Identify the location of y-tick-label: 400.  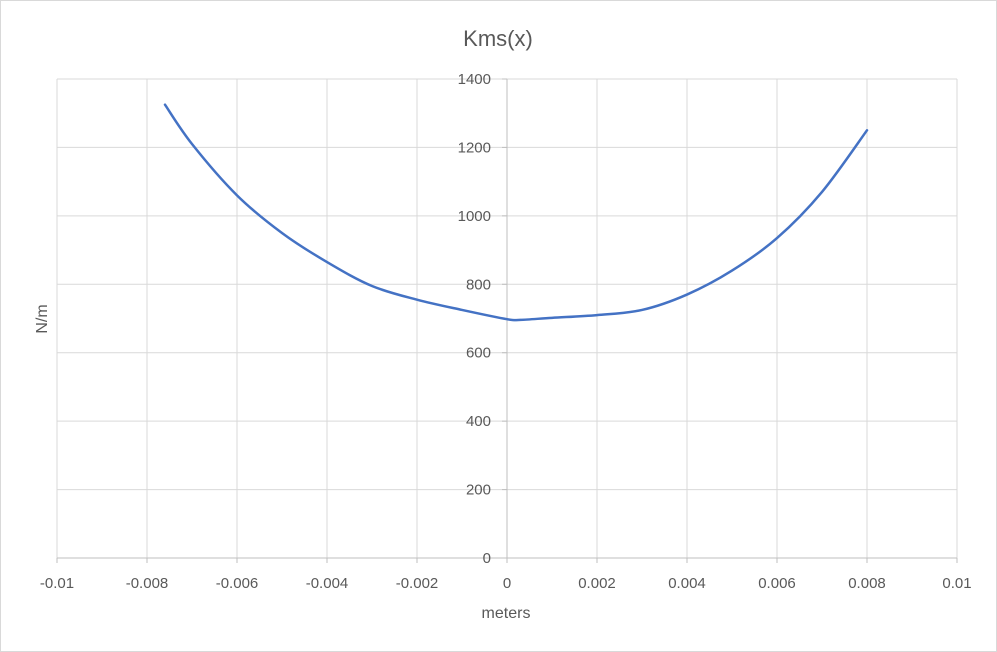
(478, 421).